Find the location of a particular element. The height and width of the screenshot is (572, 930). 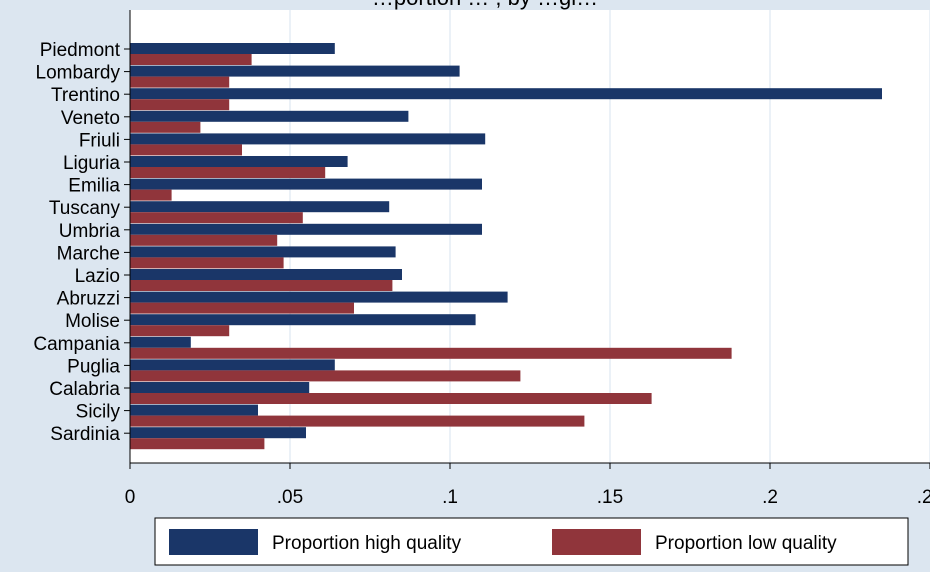

legend-swatch-high is located at coordinates (213, 542).